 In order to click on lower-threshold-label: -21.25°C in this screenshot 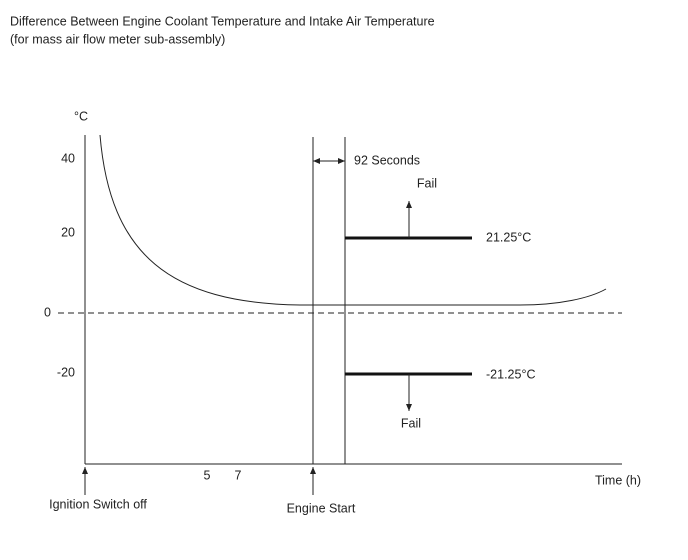, I will do `click(510, 374)`.